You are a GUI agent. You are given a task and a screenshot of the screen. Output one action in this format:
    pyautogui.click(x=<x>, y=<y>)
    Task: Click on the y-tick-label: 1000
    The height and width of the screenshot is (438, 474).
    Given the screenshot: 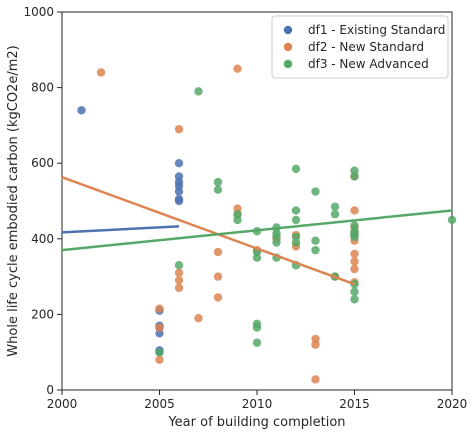 What is the action you would take?
    pyautogui.click(x=38, y=12)
    